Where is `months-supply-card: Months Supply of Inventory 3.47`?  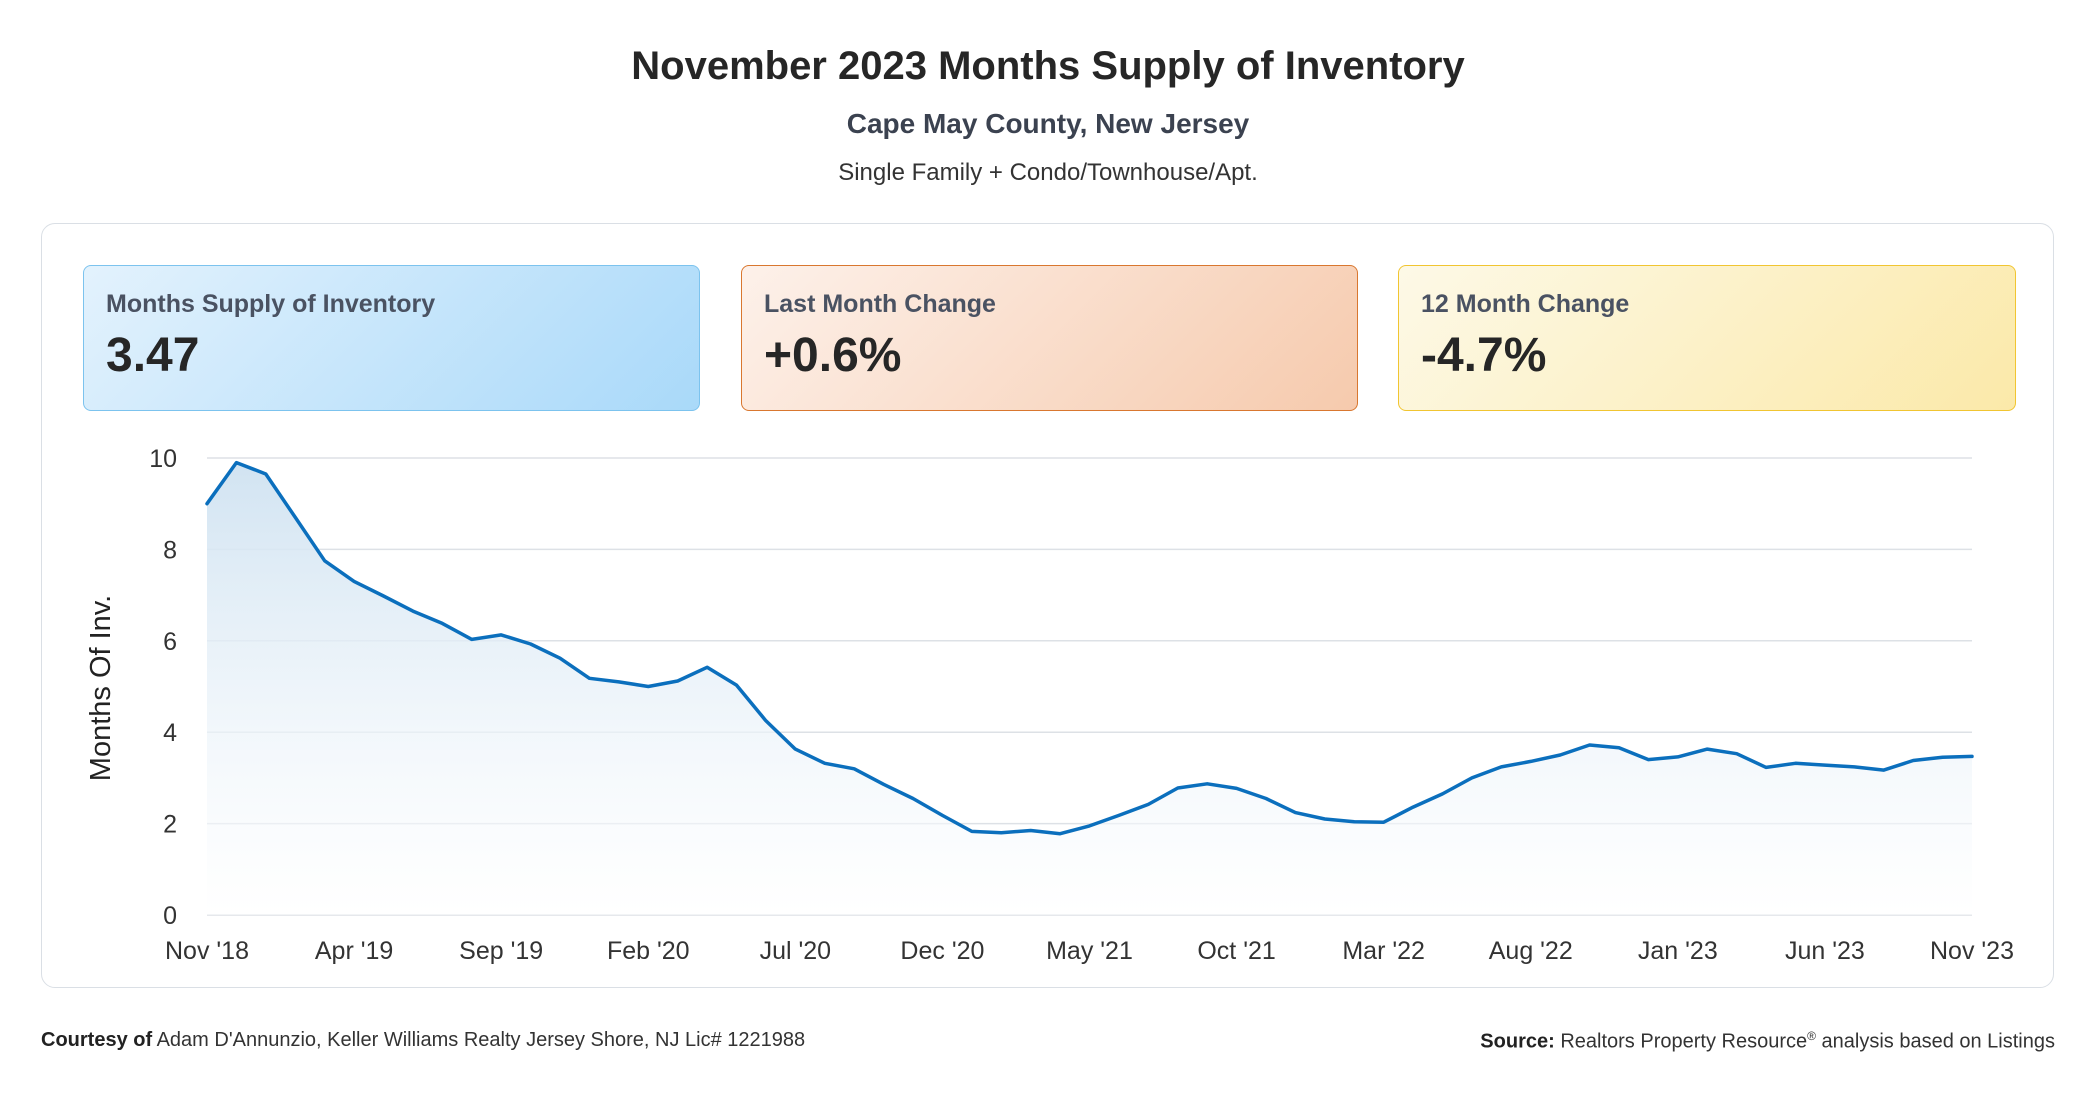
months-supply-card: Months Supply of Inventory 3.47 is located at coordinates (391, 338).